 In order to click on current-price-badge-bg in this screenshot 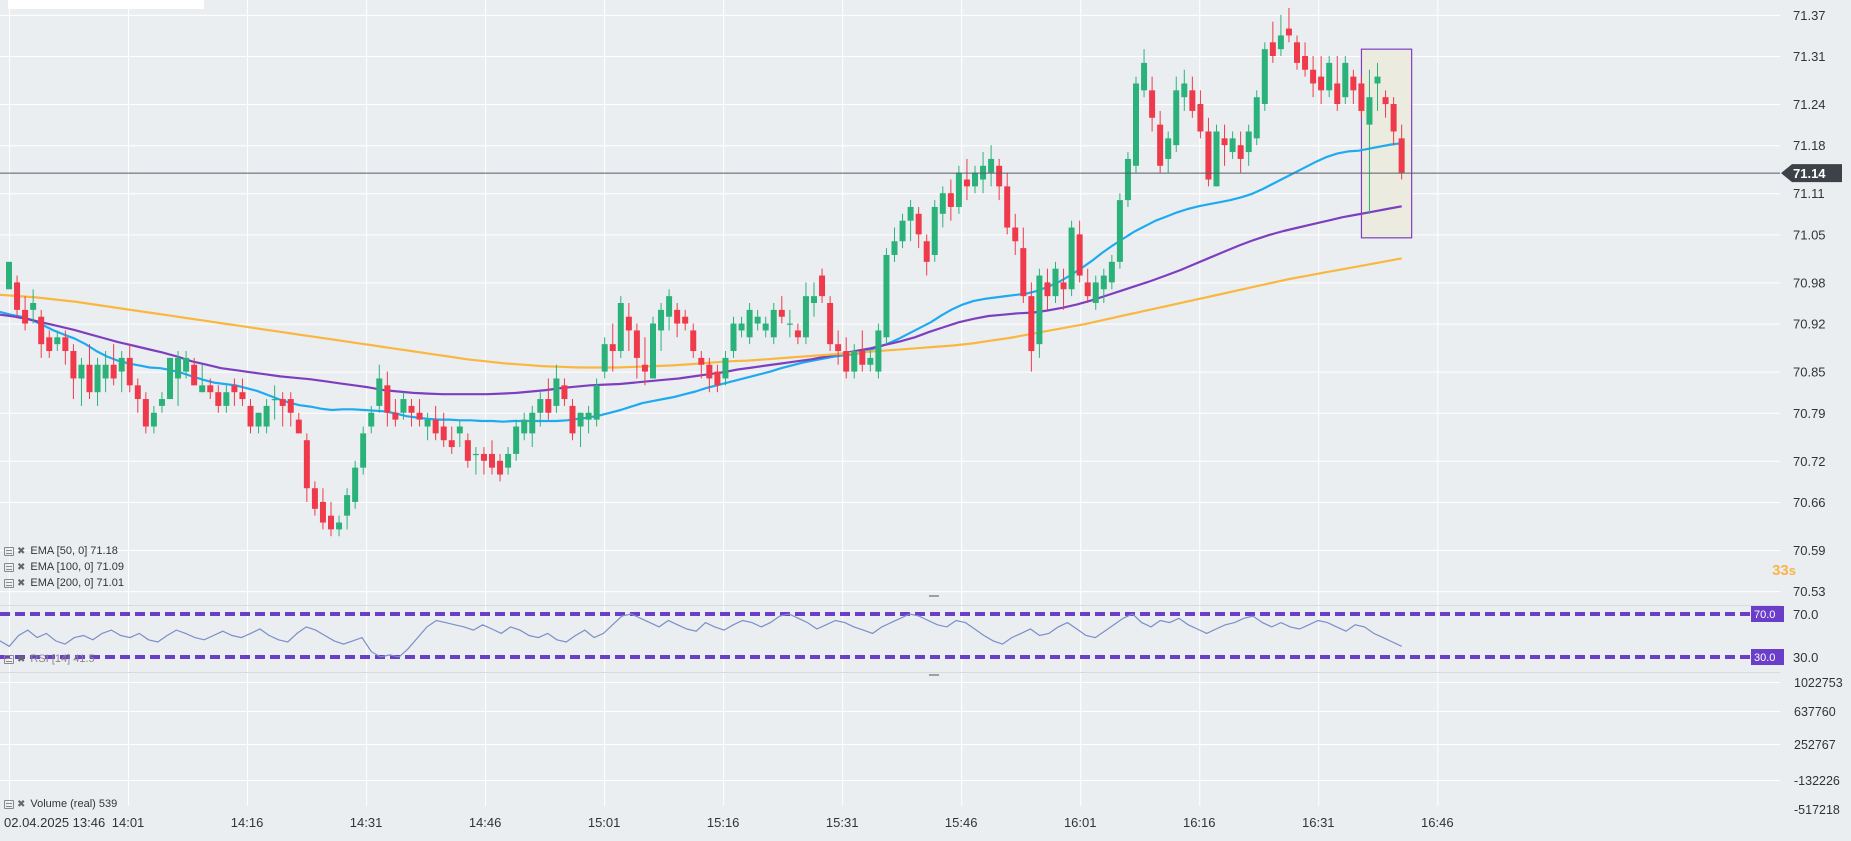, I will do `click(1811, 173)`.